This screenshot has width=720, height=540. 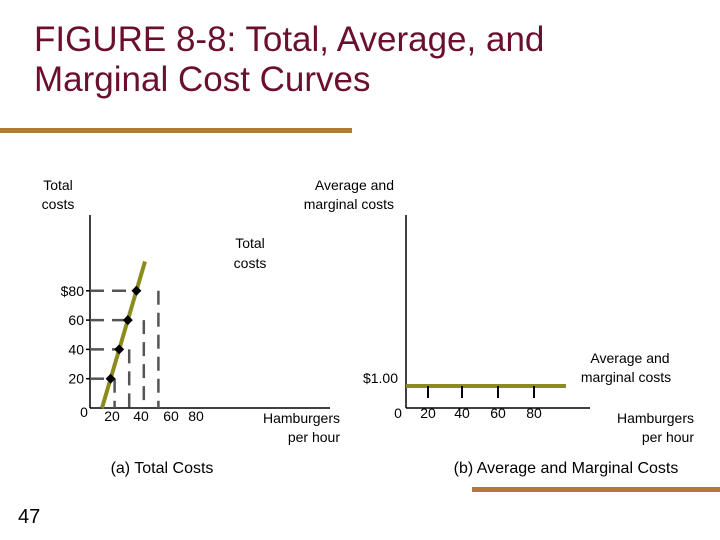 What do you see at coordinates (171, 416) in the screenshot?
I see `panel-a-x-tick-label: 60` at bounding box center [171, 416].